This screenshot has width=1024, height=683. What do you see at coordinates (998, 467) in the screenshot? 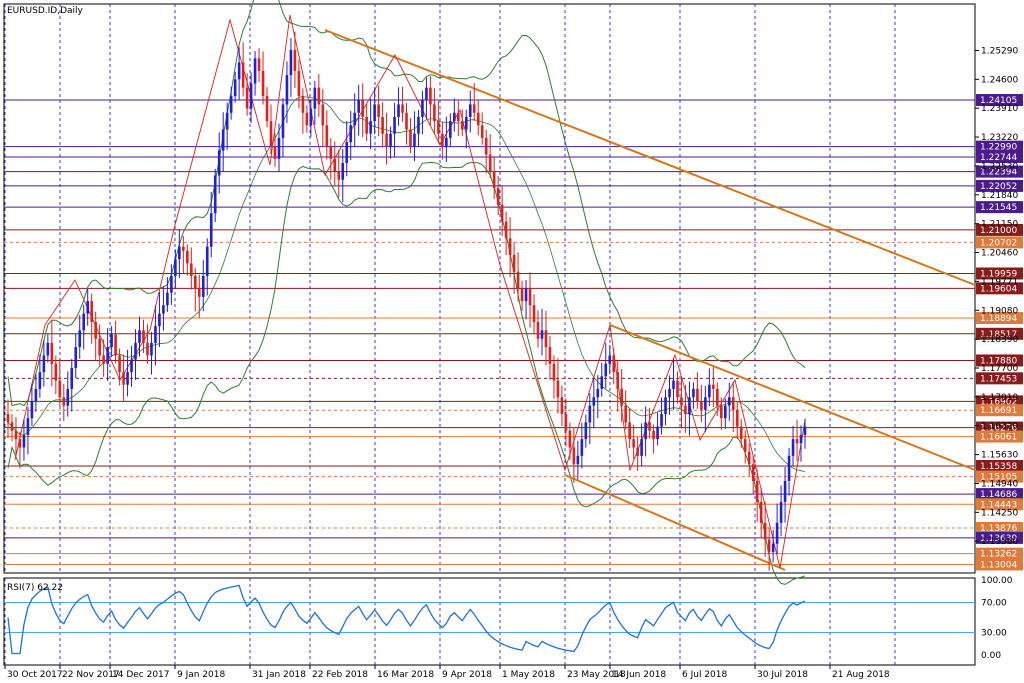
I see `price-line-label: 1.15358` at bounding box center [998, 467].